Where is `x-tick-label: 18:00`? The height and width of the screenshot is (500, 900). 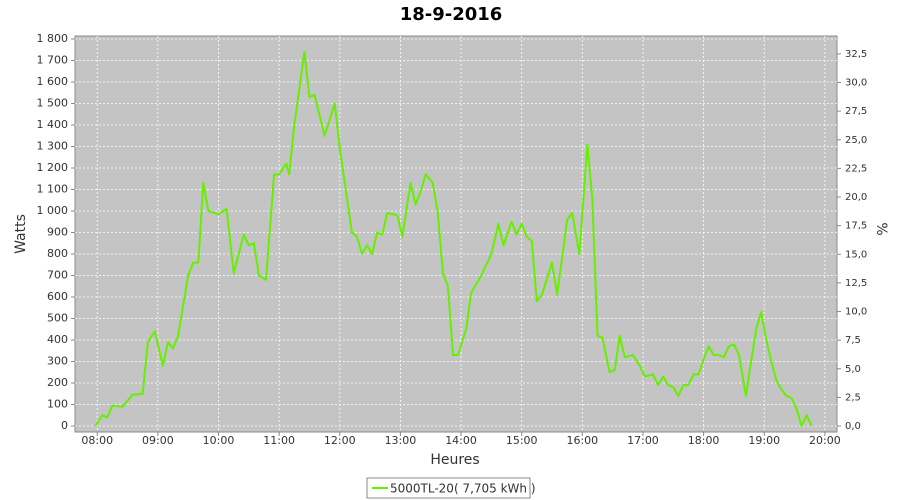
x-tick-label: 18:00 is located at coordinates (704, 440).